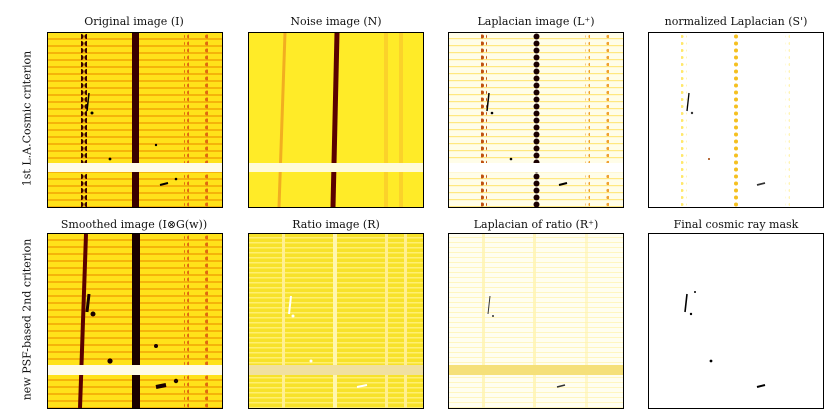  What do you see at coordinates (536, 321) in the screenshot?
I see `panel-laplacian-of-ratio` at bounding box center [536, 321].